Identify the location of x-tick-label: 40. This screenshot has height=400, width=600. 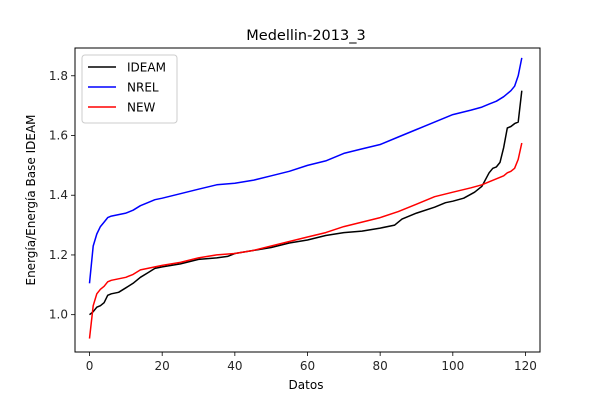
(234, 366).